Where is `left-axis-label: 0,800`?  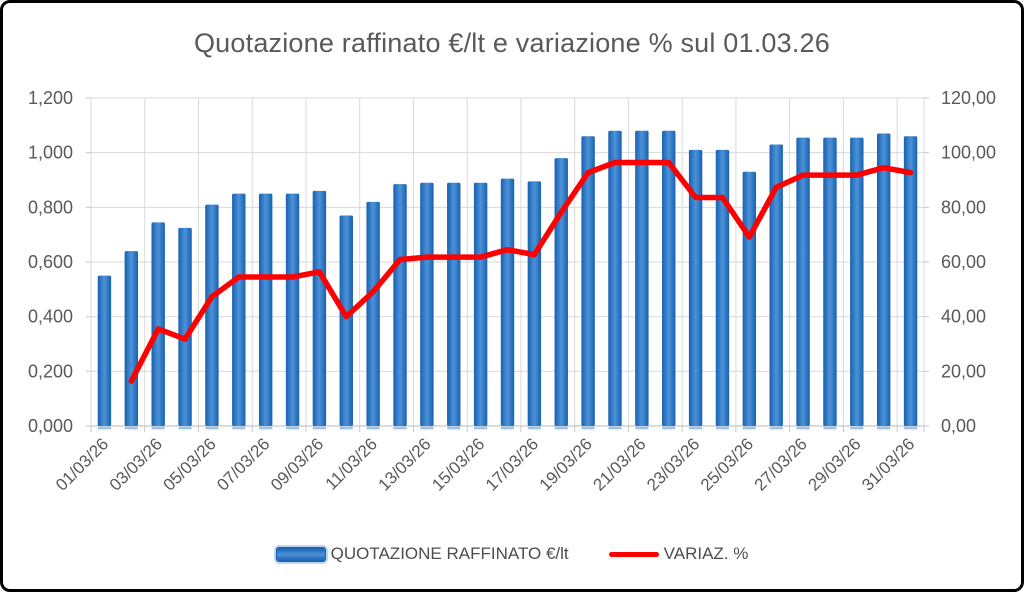
left-axis-label: 0,800 is located at coordinates (50, 207).